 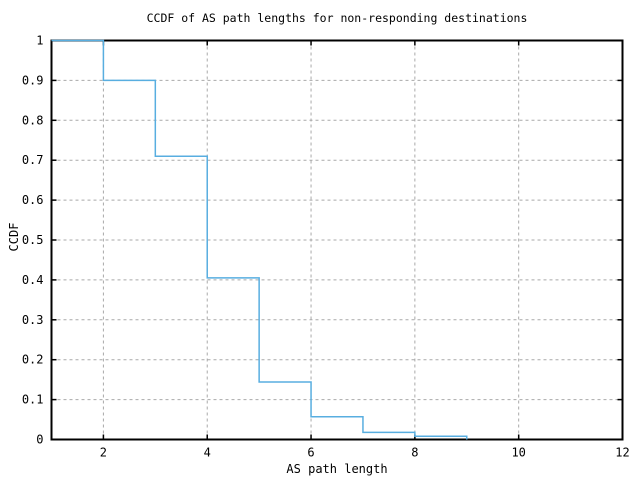 What do you see at coordinates (33, 360) in the screenshot?
I see `y-tick-label: 0.2` at bounding box center [33, 360].